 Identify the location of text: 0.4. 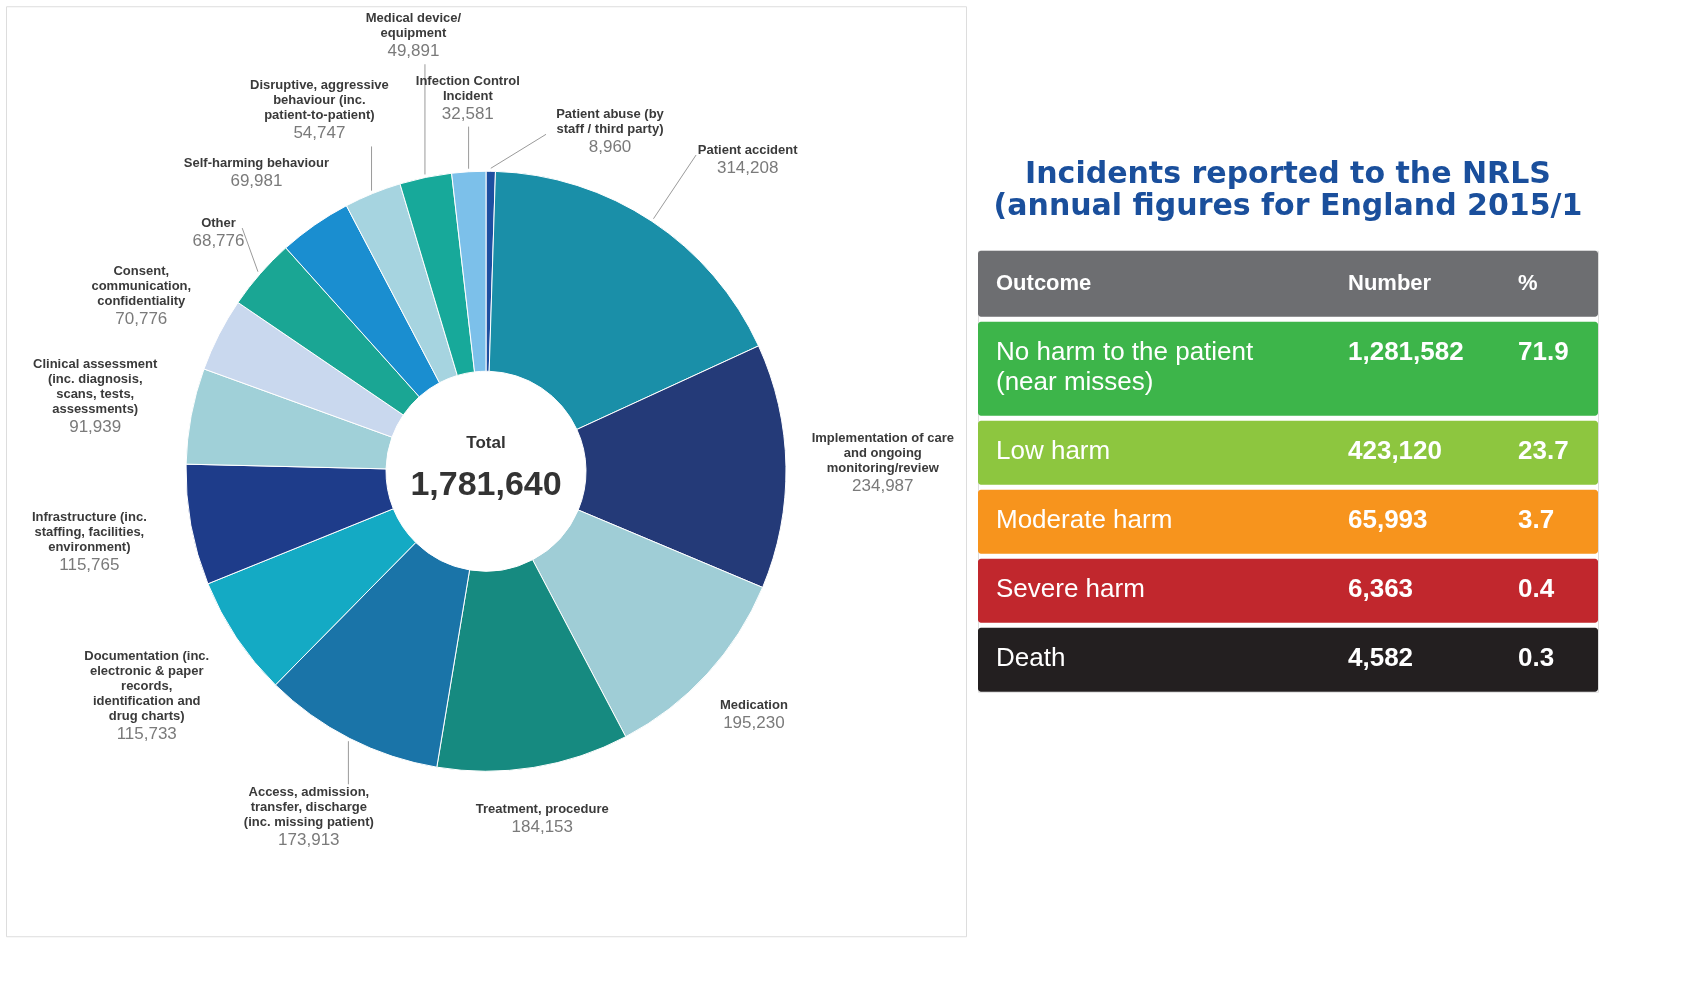
(1536, 587).